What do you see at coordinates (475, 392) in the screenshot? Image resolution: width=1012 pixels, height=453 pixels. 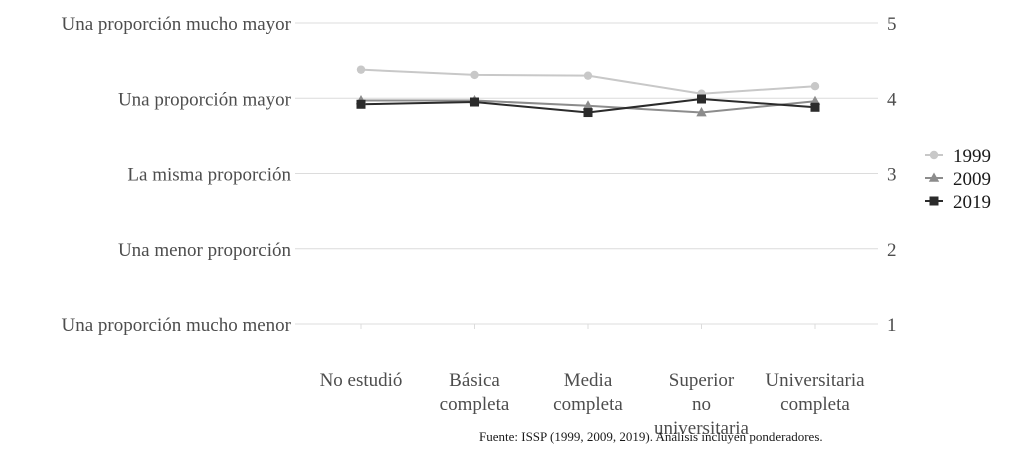 I see `x-tick-label: Básica completa` at bounding box center [475, 392].